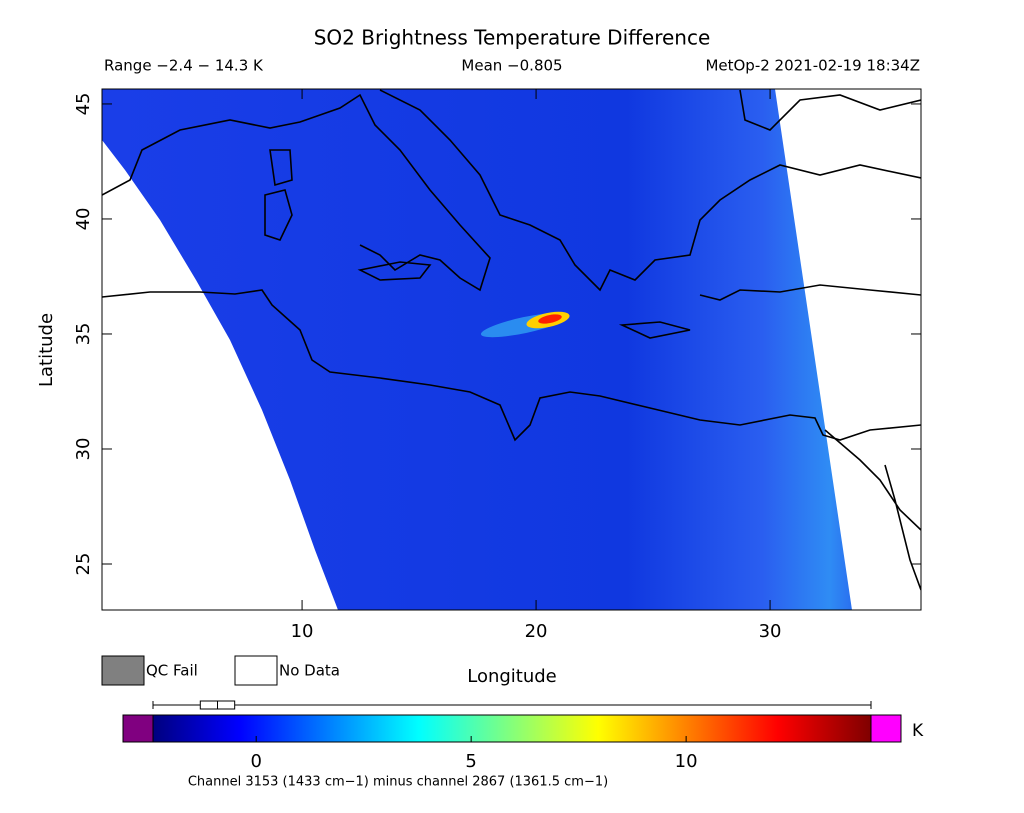 This screenshot has width=1024, height=813. Describe the element at coordinates (46, 350) in the screenshot. I see `y-axis-label: Latitude` at that location.